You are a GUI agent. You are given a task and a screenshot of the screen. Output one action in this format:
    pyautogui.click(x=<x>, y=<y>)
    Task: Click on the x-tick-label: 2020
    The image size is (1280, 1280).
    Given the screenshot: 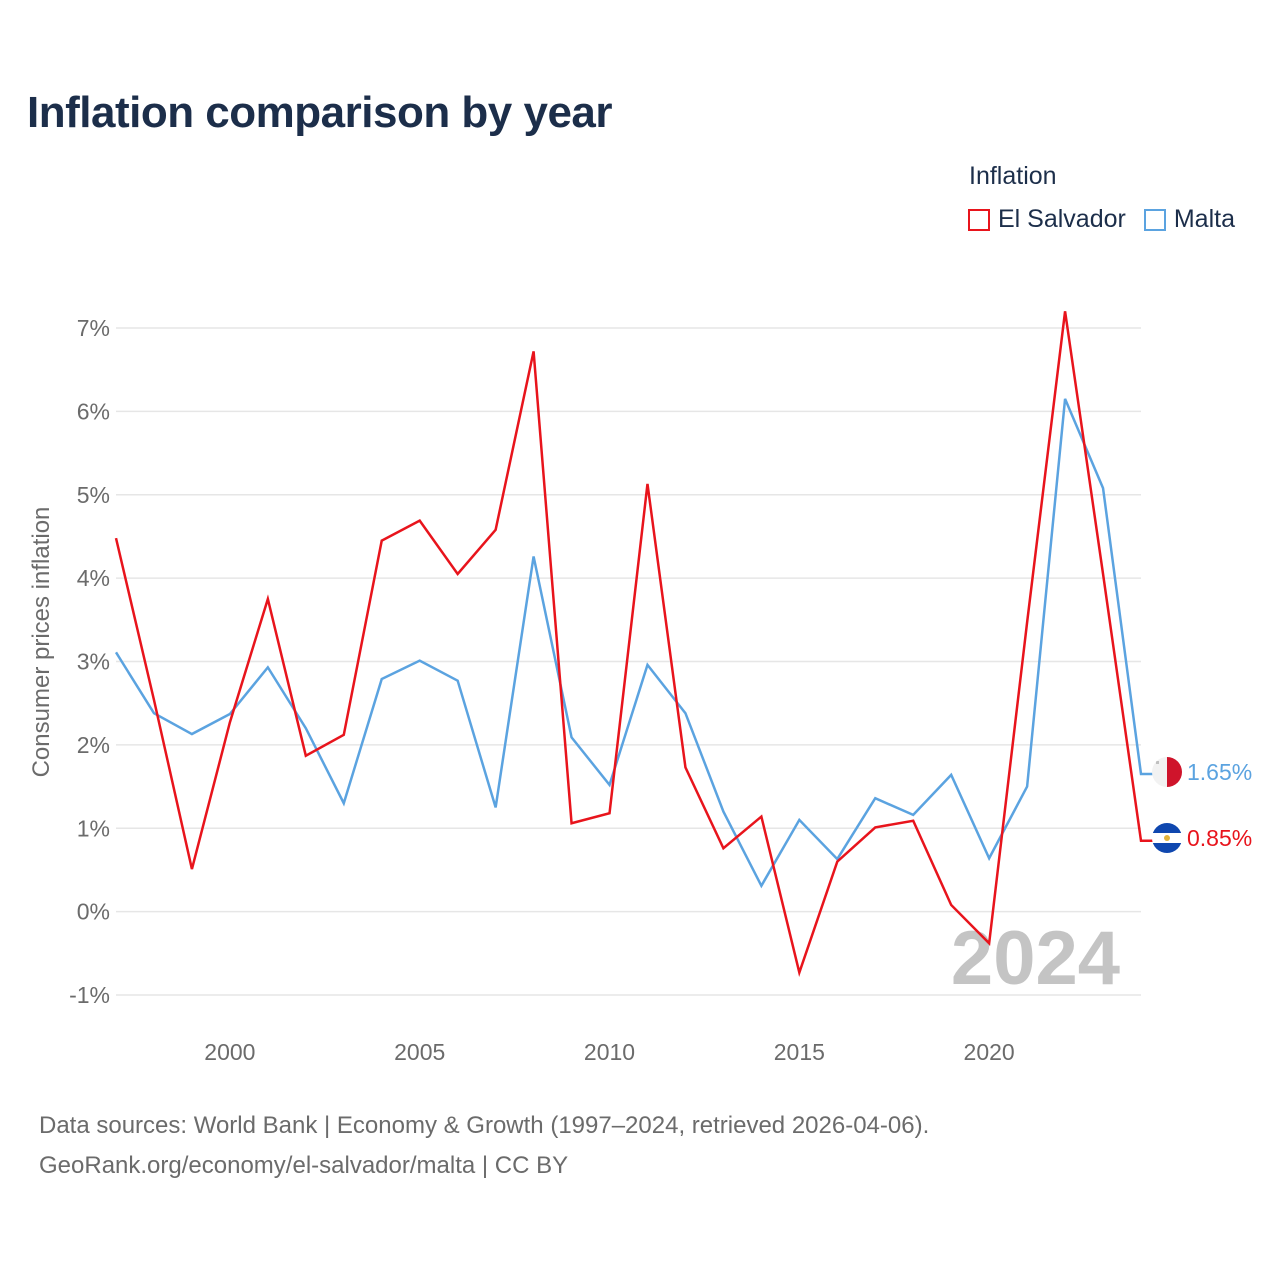 What is the action you would take?
    pyautogui.click(x=989, y=1052)
    